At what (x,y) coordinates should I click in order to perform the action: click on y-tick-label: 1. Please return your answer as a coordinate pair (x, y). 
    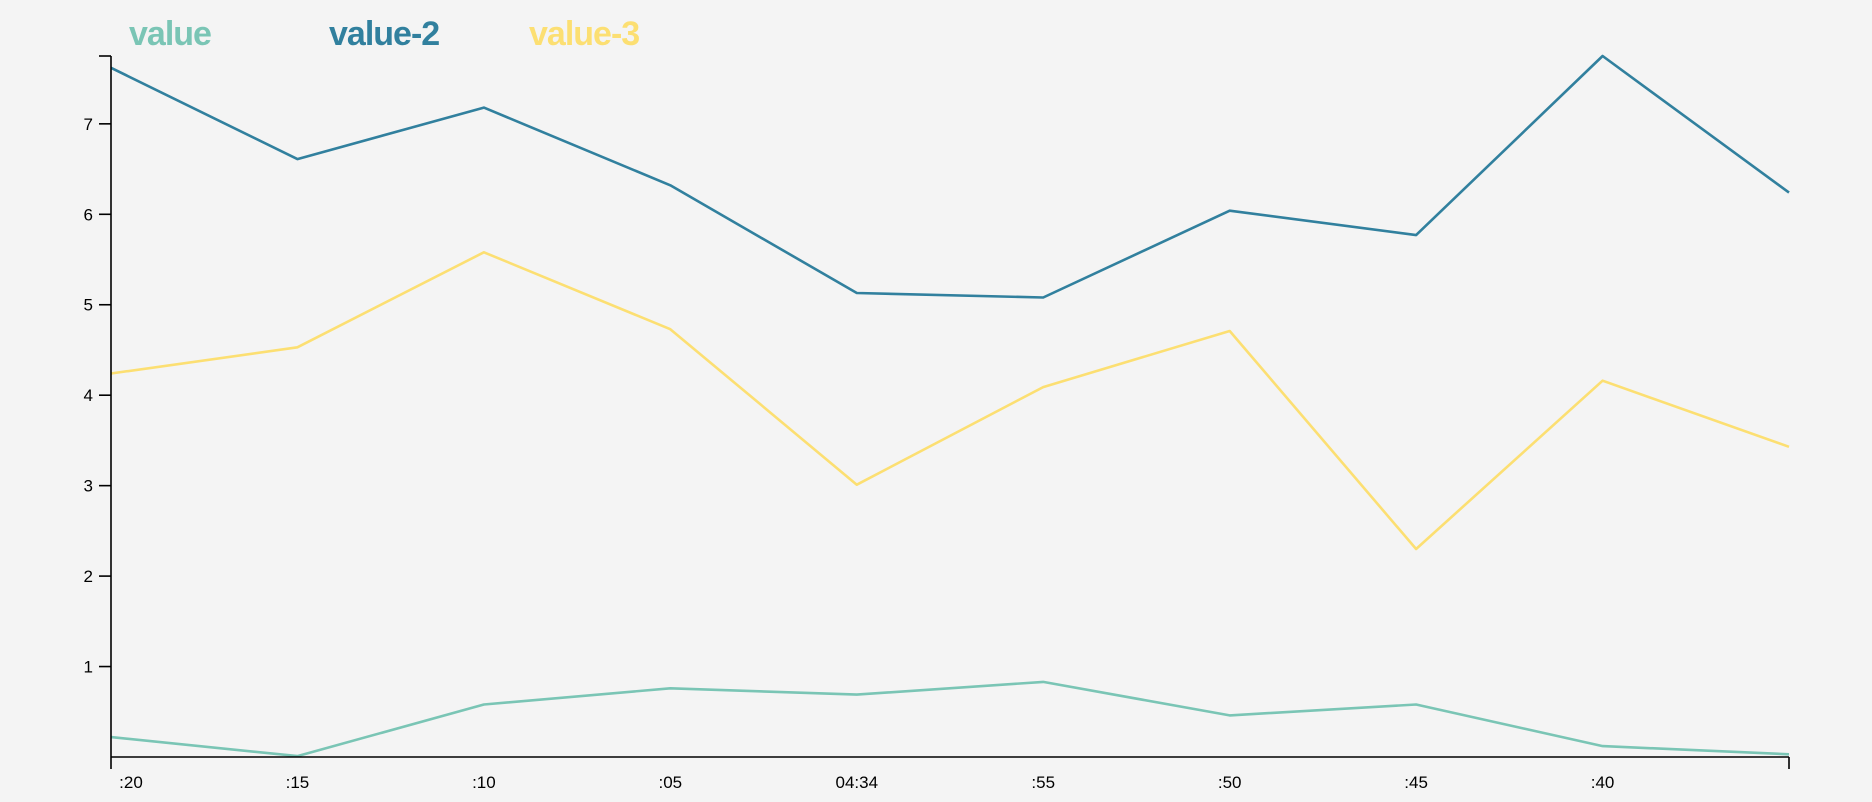
    Looking at the image, I should click on (88, 667).